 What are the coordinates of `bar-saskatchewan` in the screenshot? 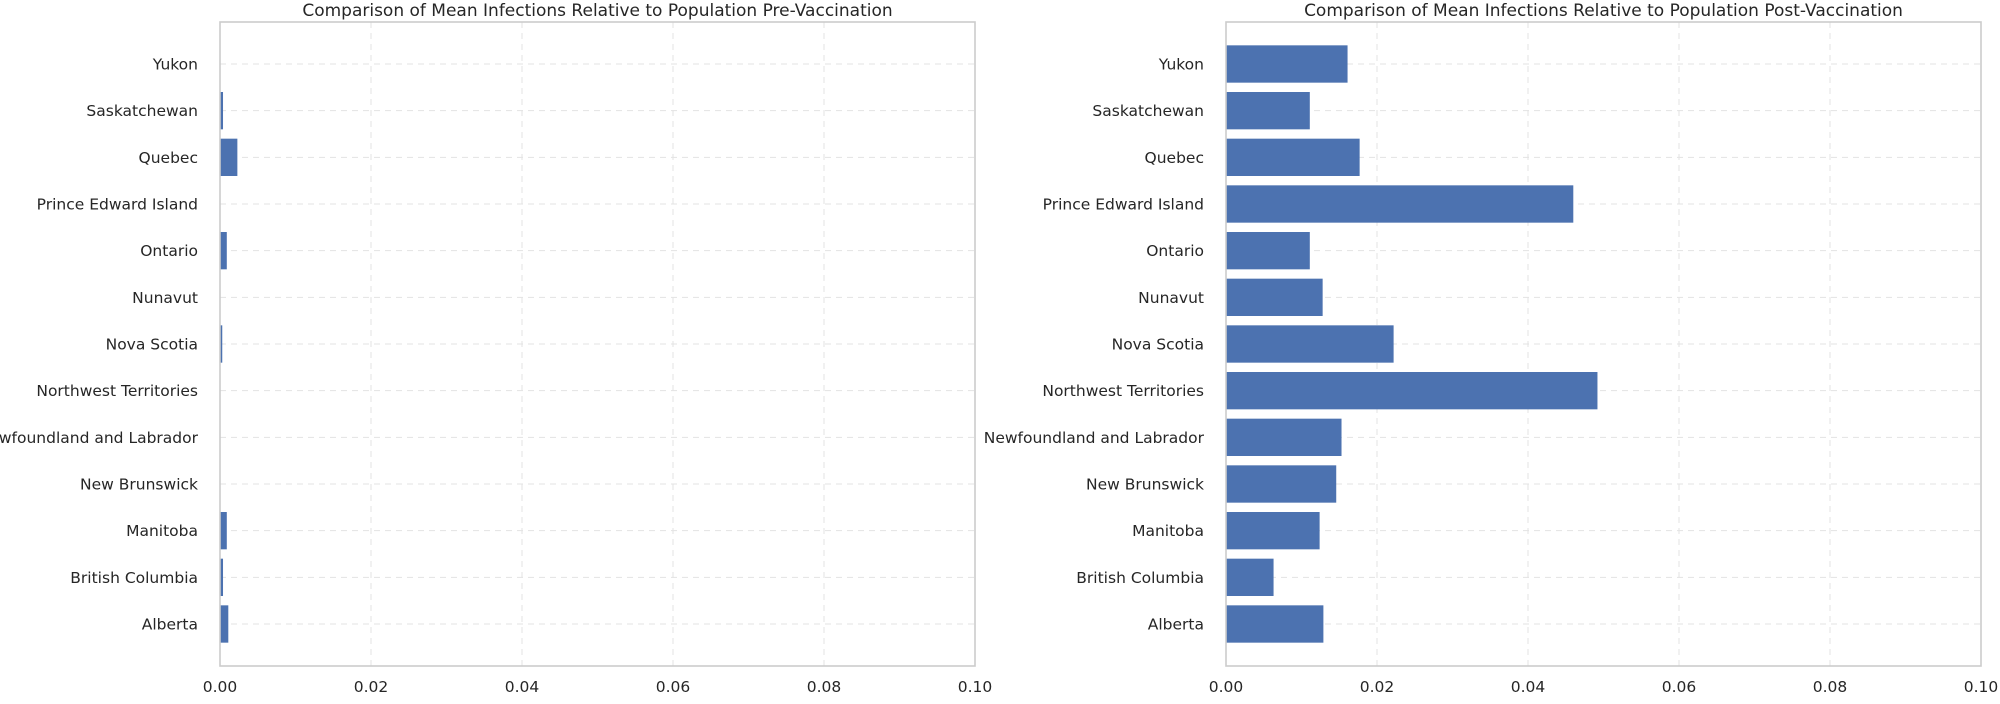 It's located at (1268, 110).